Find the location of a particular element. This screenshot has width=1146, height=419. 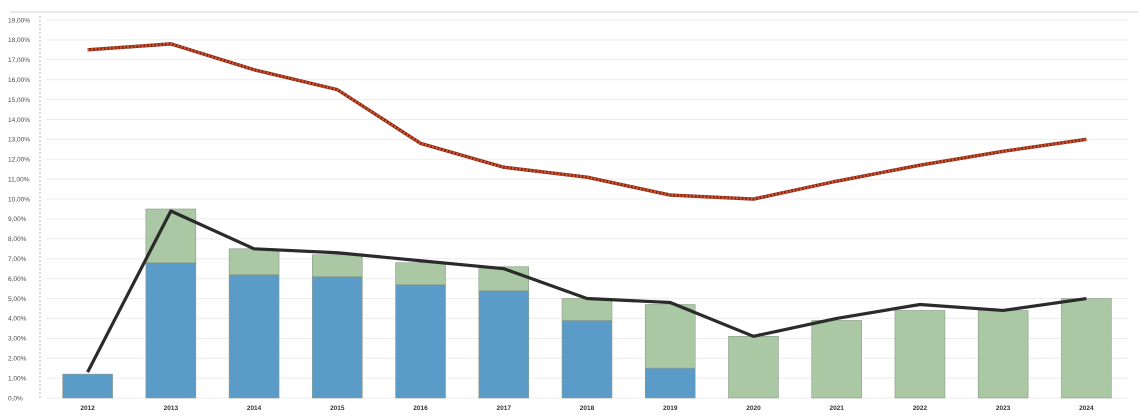

y-tick-label: 6,00% is located at coordinates (17, 279).